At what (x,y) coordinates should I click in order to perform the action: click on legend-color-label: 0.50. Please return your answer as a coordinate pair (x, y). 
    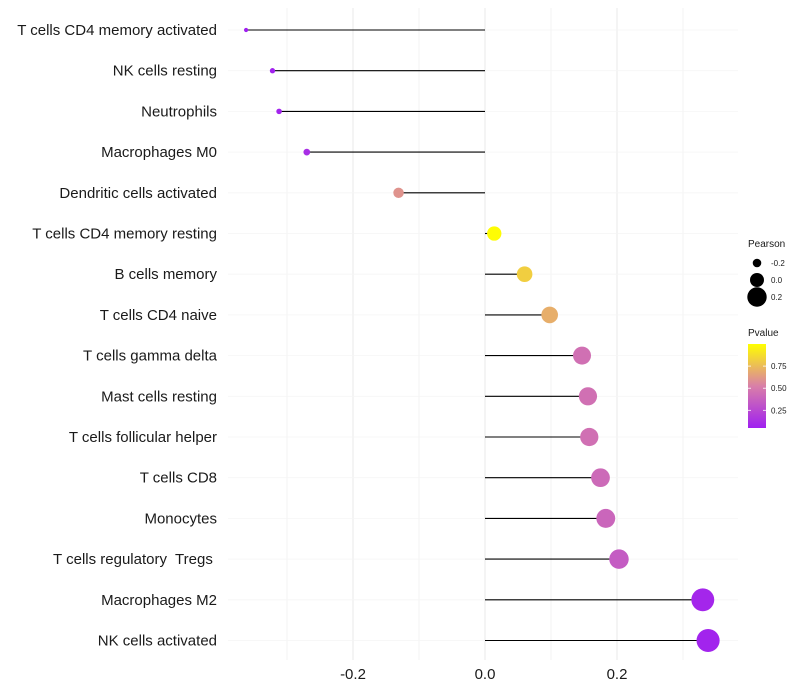
    Looking at the image, I should click on (779, 388).